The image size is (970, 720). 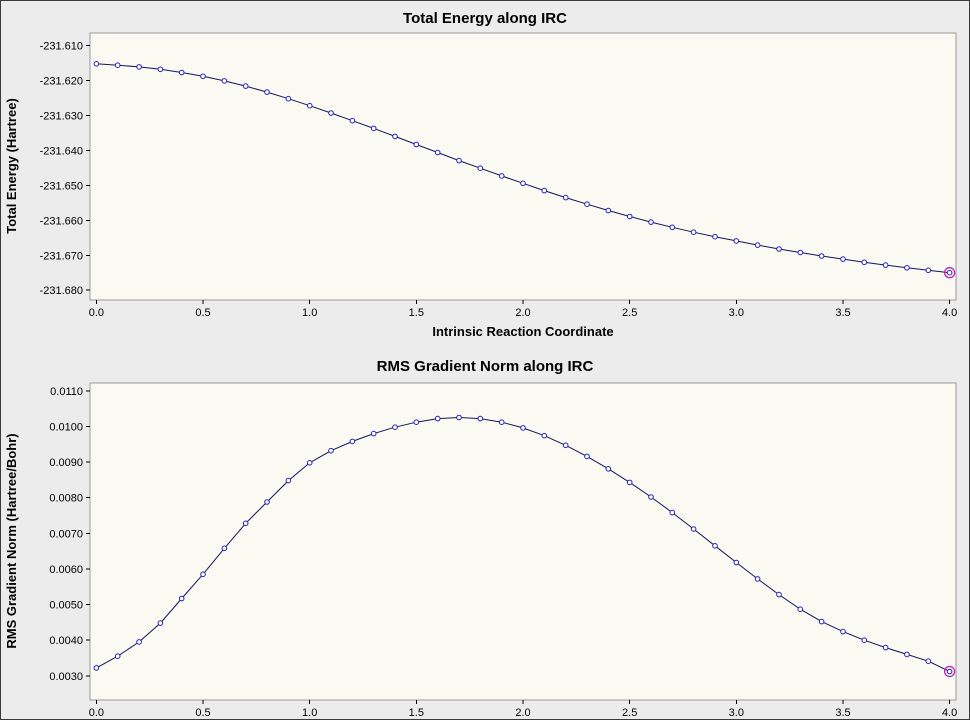 I want to click on gradient-chart-title: RMS Gradient Norm along IRC, so click(x=485, y=366).